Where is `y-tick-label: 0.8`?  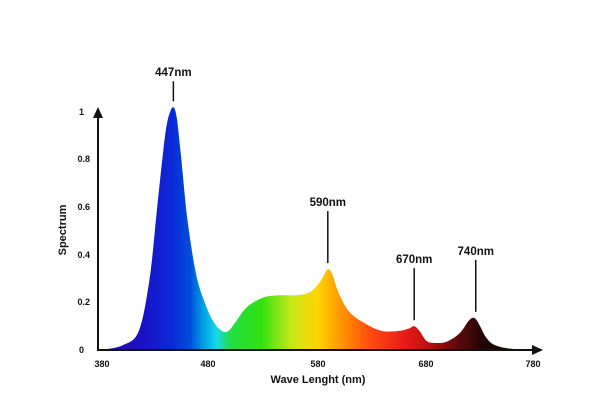
y-tick-label: 0.8 is located at coordinates (83, 159).